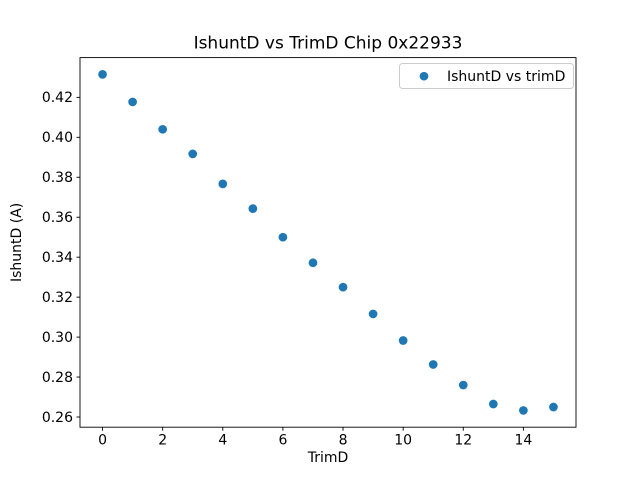 This screenshot has width=640, height=480. What do you see at coordinates (328, 458) in the screenshot?
I see `x-axis-label: TrimD` at bounding box center [328, 458].